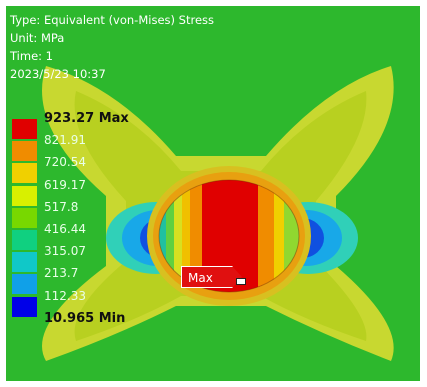  I want to click on max-probe-arrow, so click(237, 277).